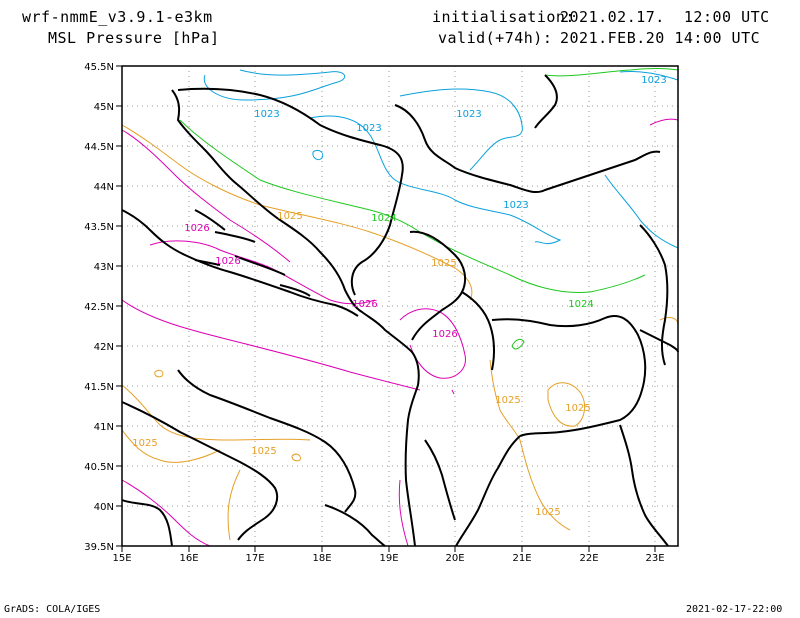 The width and height of the screenshot is (800, 618). Describe the element at coordinates (454, 558) in the screenshot. I see `lon-tick-label: 20E` at that location.